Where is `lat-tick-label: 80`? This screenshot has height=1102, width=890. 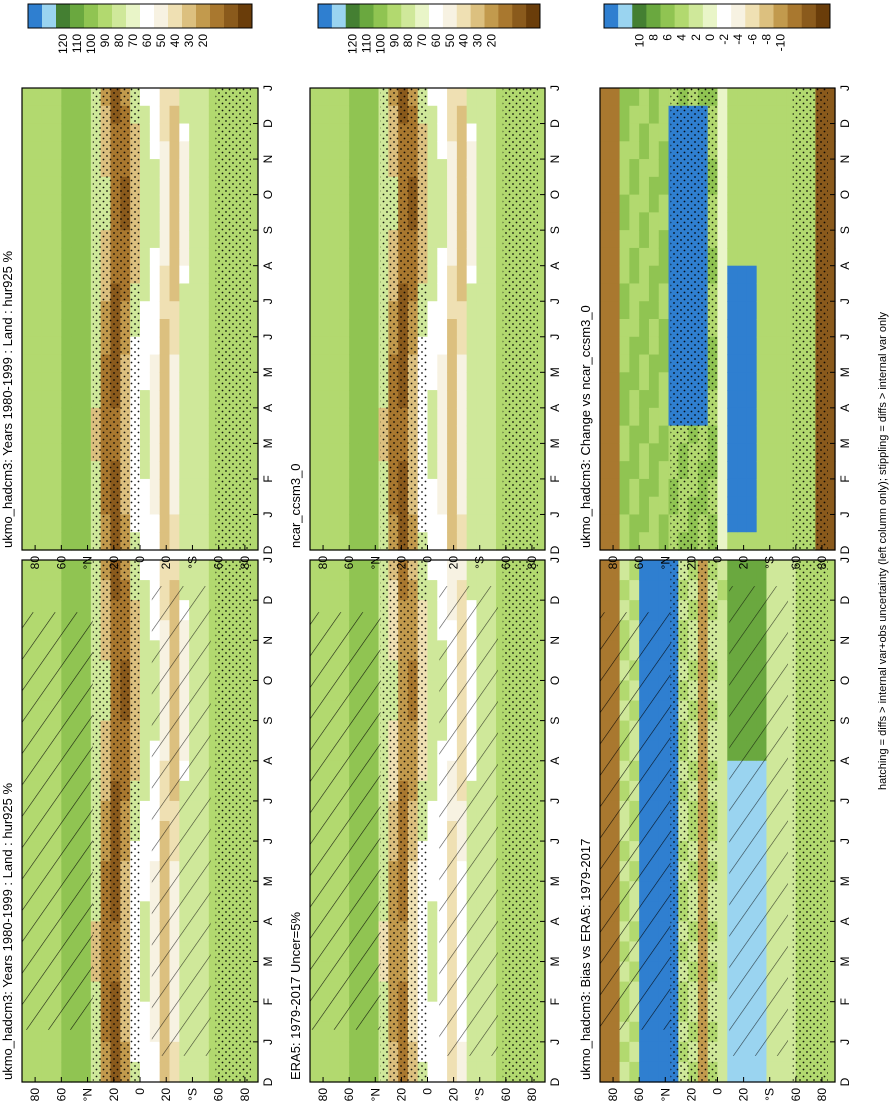 lat-tick-label: 80 is located at coordinates (323, 563).